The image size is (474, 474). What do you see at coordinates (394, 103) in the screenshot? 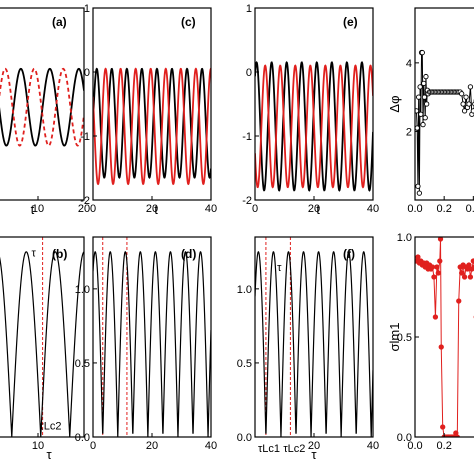
I see `y-axis-title-g: Δφ` at bounding box center [394, 103].